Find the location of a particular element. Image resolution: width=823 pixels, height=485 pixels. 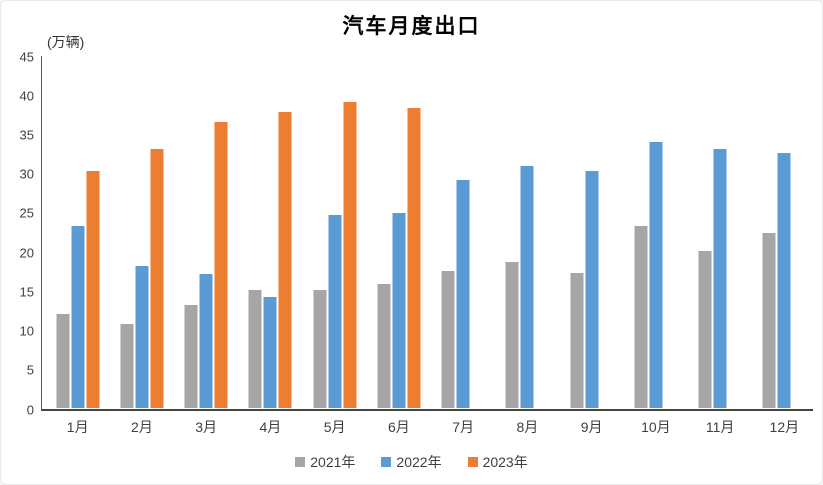

legend: 2021年 2022年 2023年 is located at coordinates (411, 462).